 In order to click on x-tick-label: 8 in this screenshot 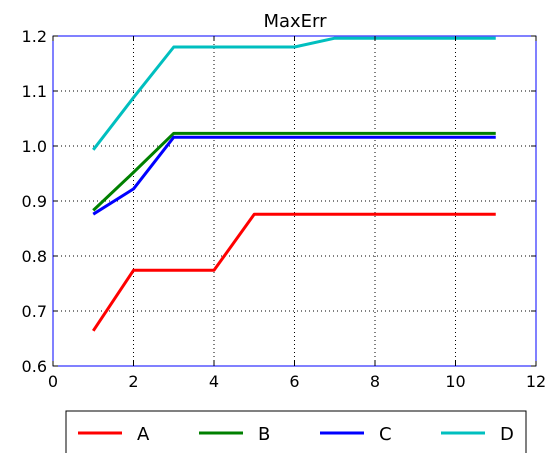, I will do `click(375, 381)`.